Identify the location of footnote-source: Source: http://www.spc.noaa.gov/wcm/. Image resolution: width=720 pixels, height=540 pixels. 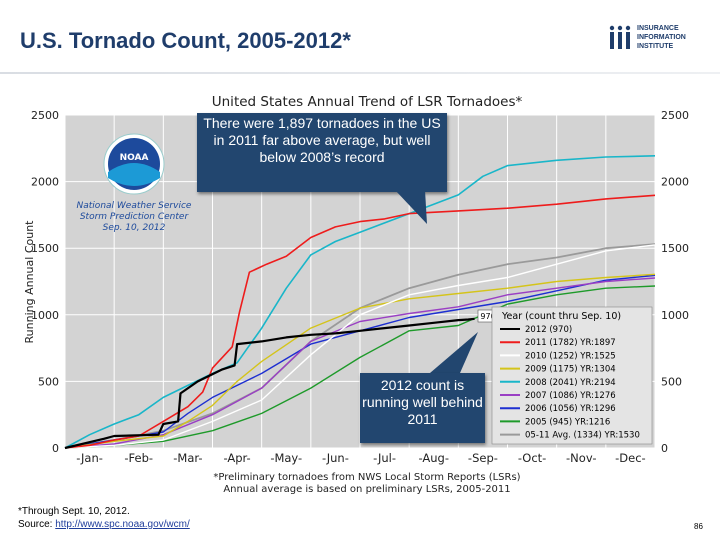
(104, 524).